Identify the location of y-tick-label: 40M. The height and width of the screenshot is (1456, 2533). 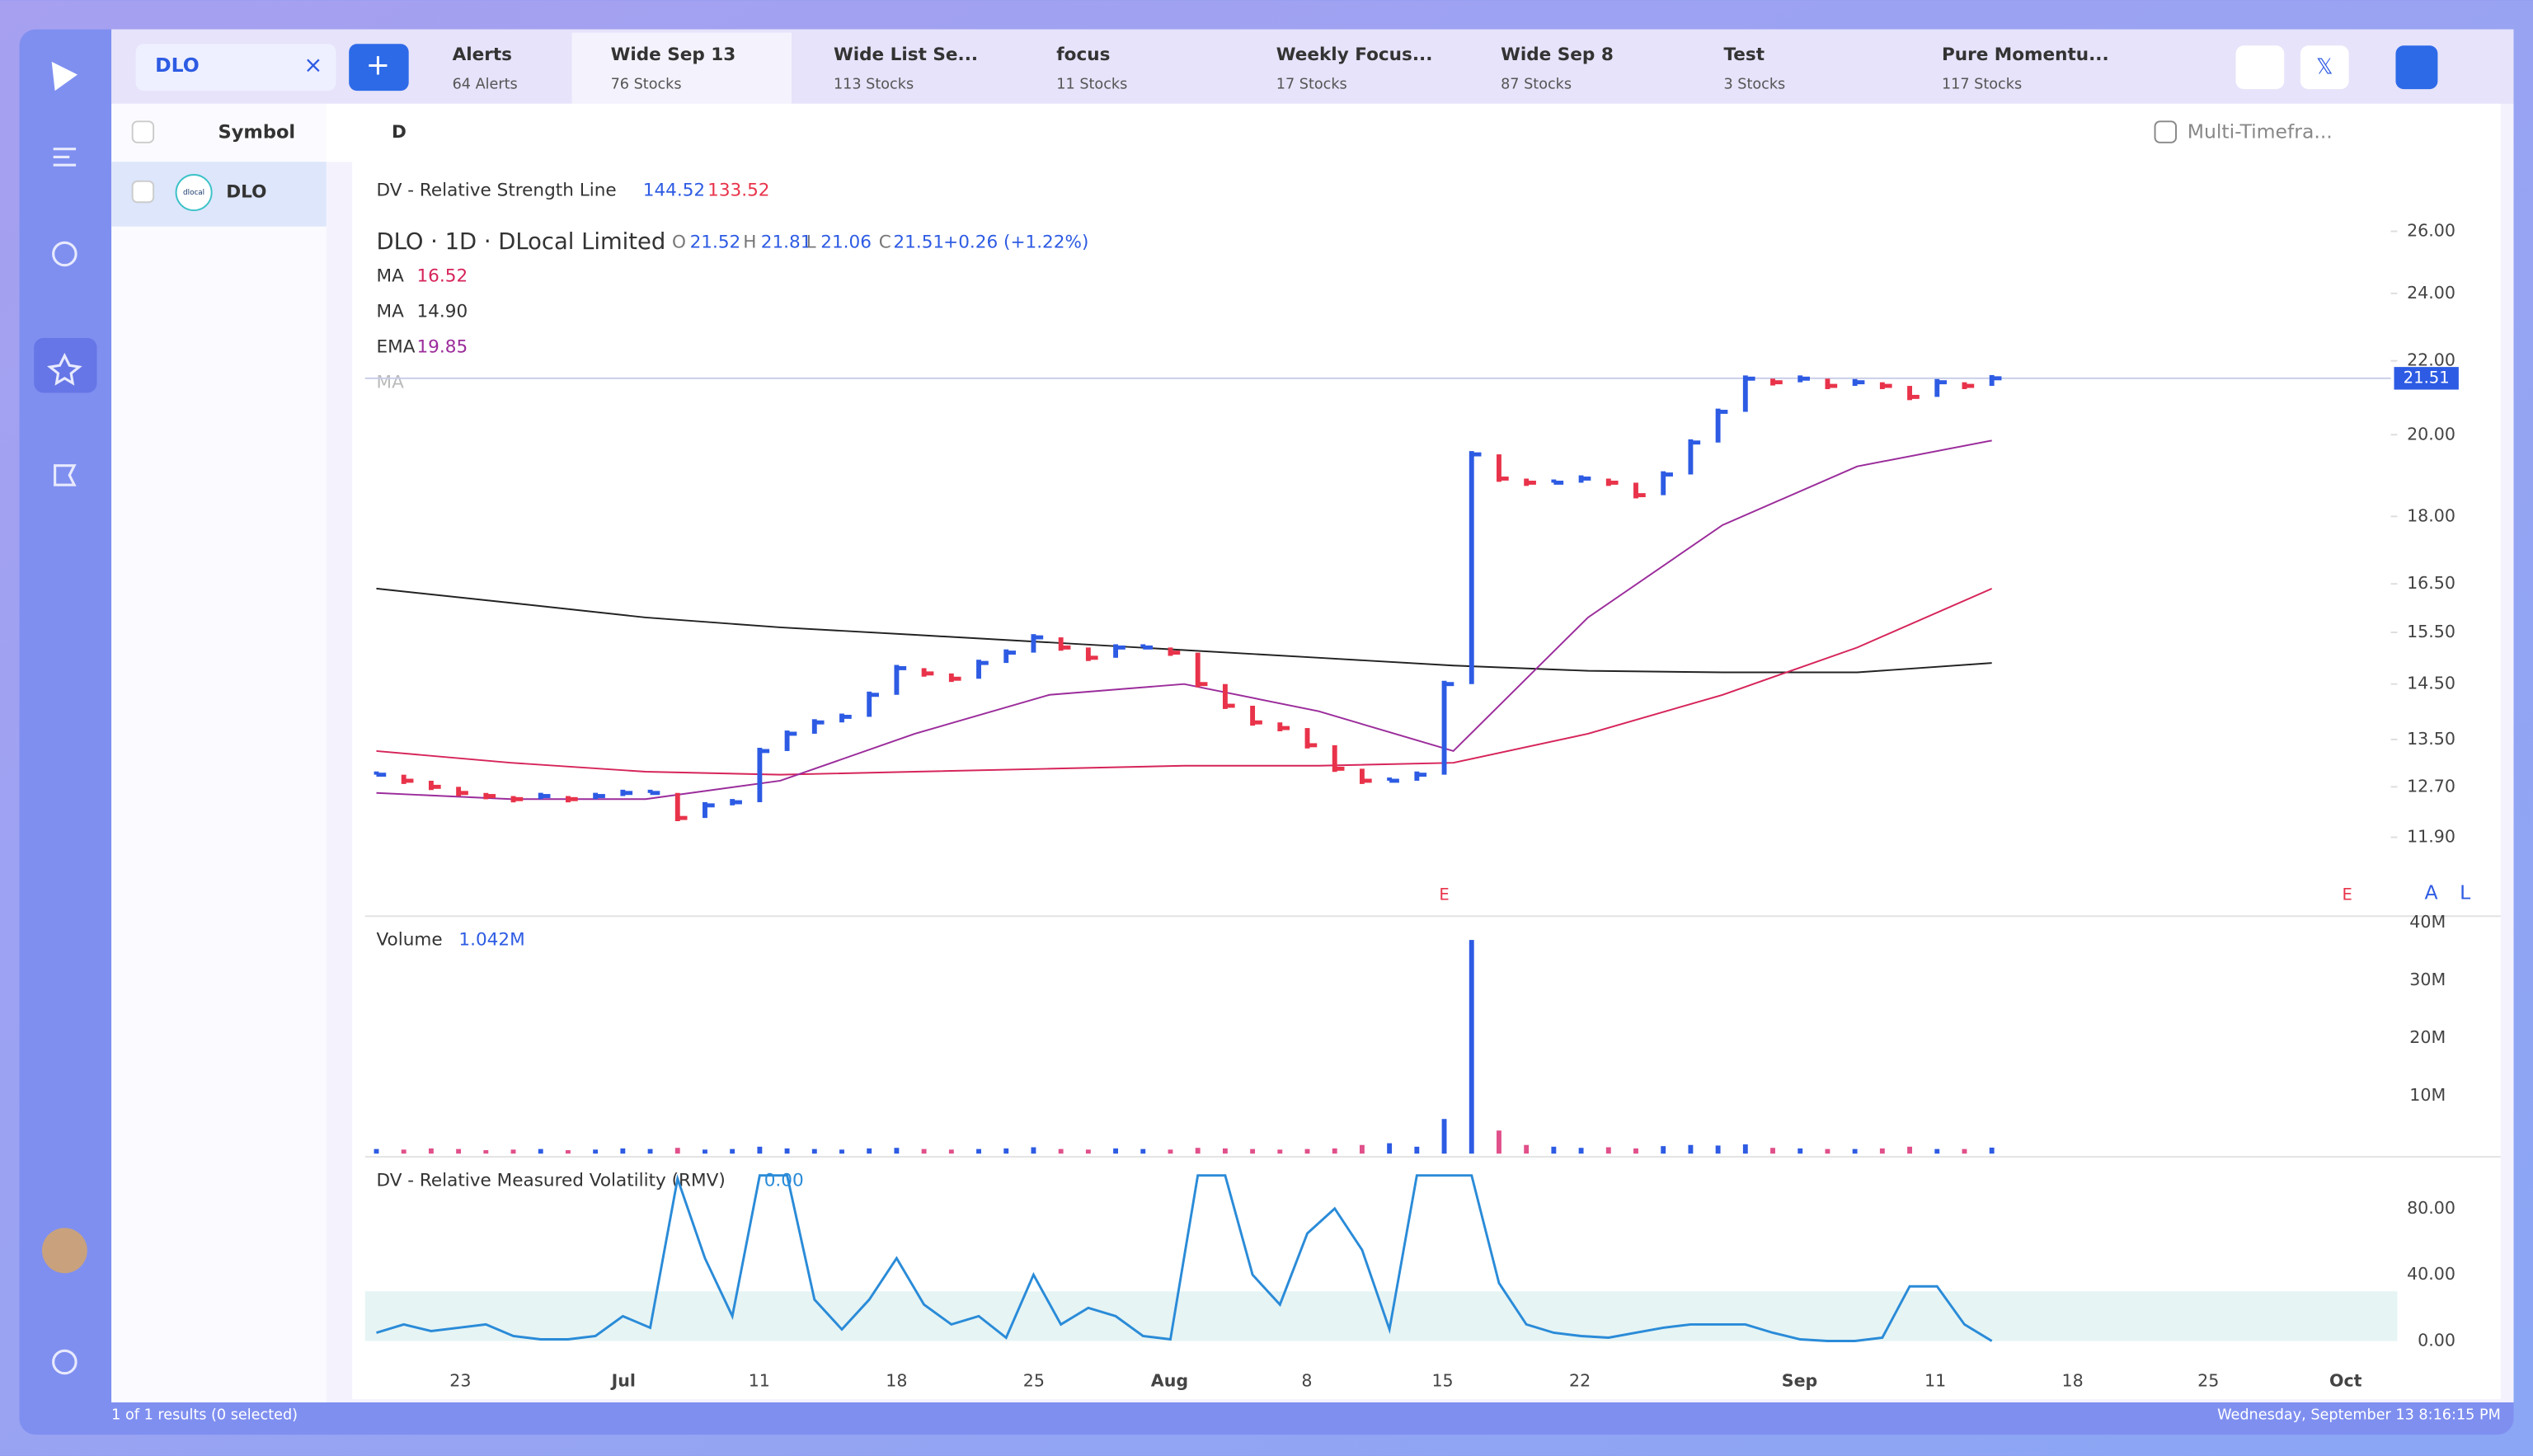
(2428, 922).